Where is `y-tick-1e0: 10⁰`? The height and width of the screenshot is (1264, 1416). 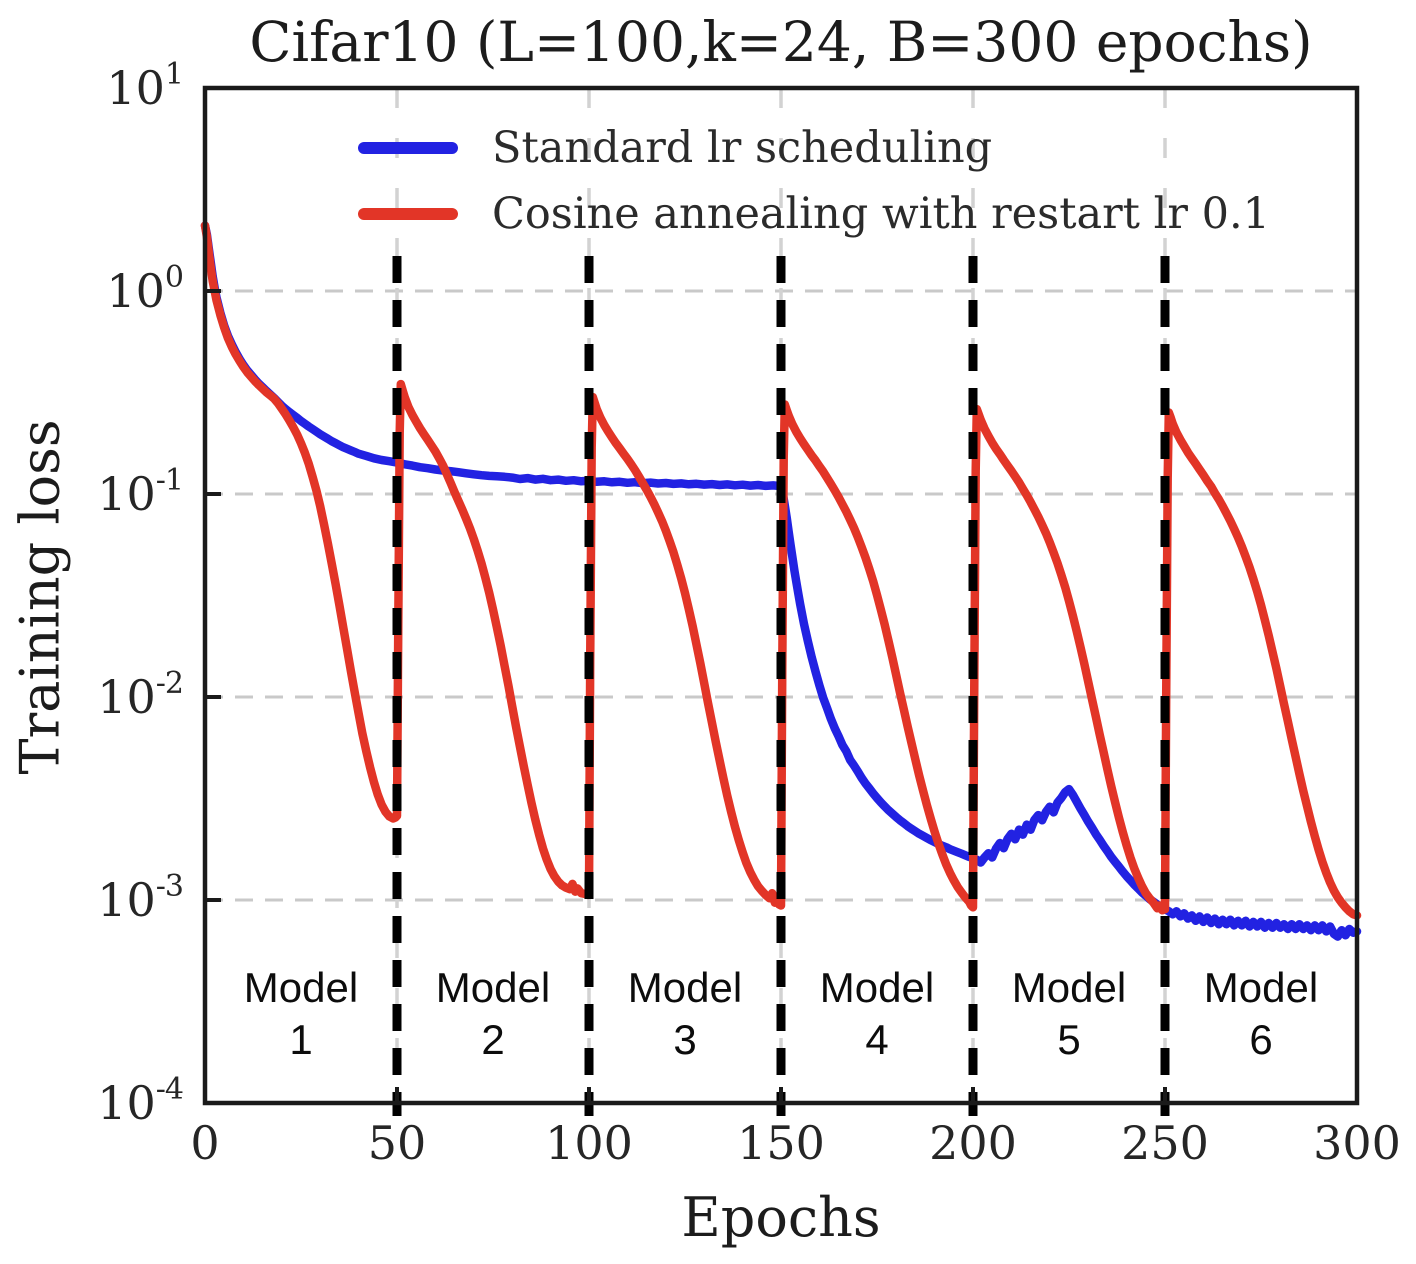
y-tick-1e0: 10⁰ is located at coordinates (145, 289).